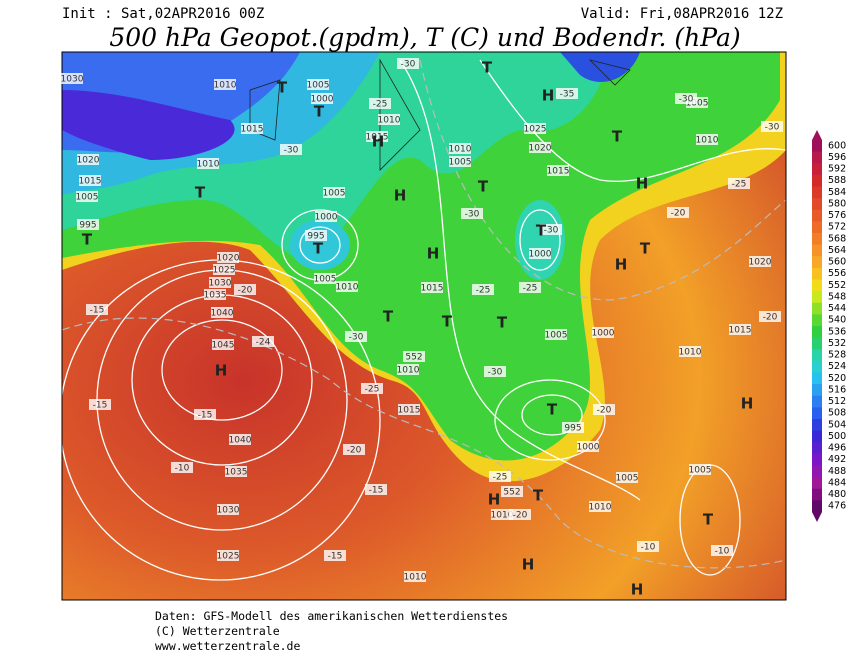  I want to click on temperature-label: -10, so click(648, 548).